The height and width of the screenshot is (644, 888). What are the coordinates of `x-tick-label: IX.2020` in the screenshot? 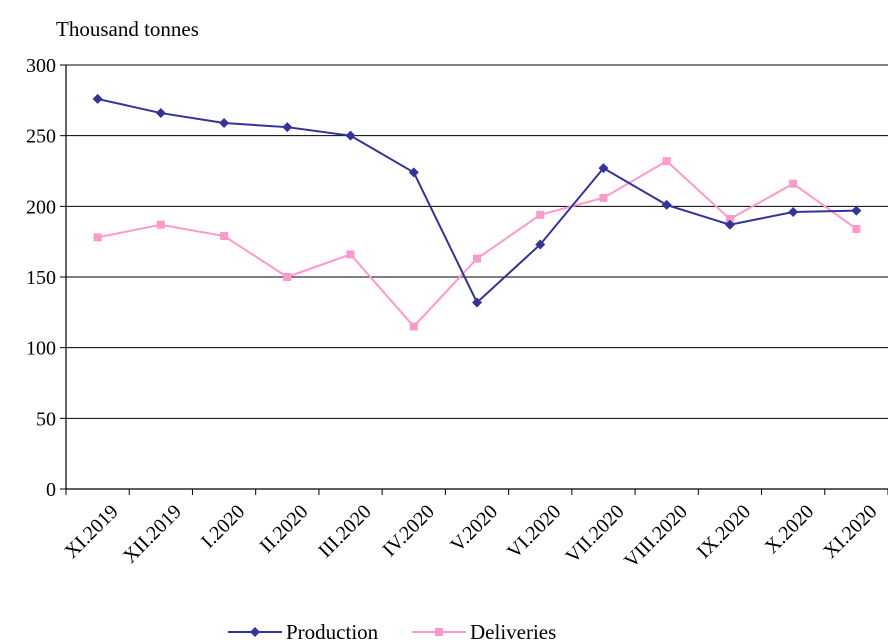 It's located at (724, 532).